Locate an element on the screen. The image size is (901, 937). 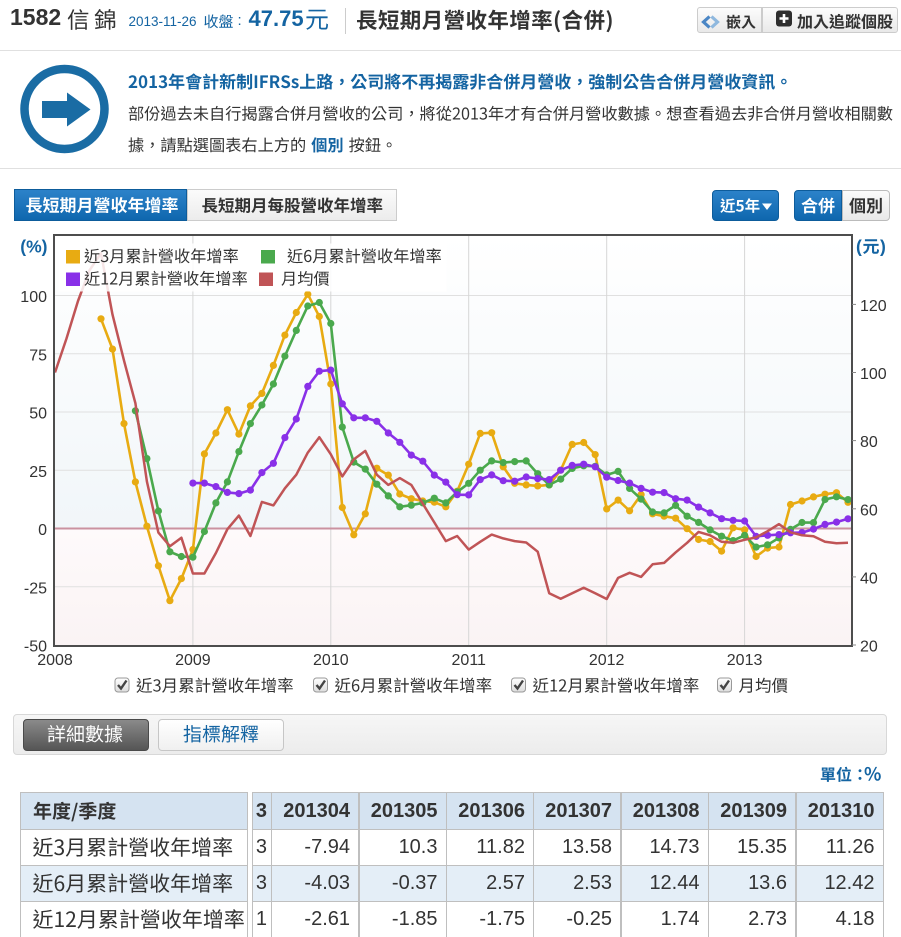
svg-text: -25 is located at coordinates (35, 588).